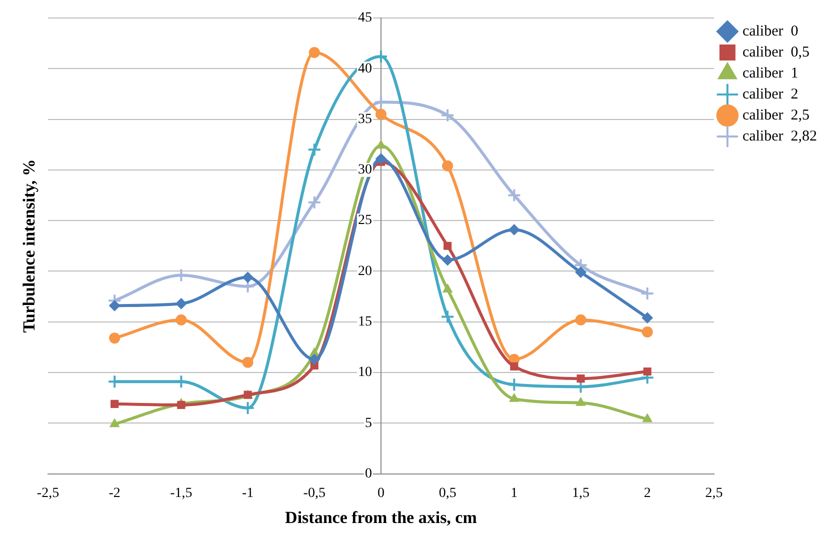  Describe the element at coordinates (365, 170) in the screenshot. I see `y-tick-label: 30` at that location.